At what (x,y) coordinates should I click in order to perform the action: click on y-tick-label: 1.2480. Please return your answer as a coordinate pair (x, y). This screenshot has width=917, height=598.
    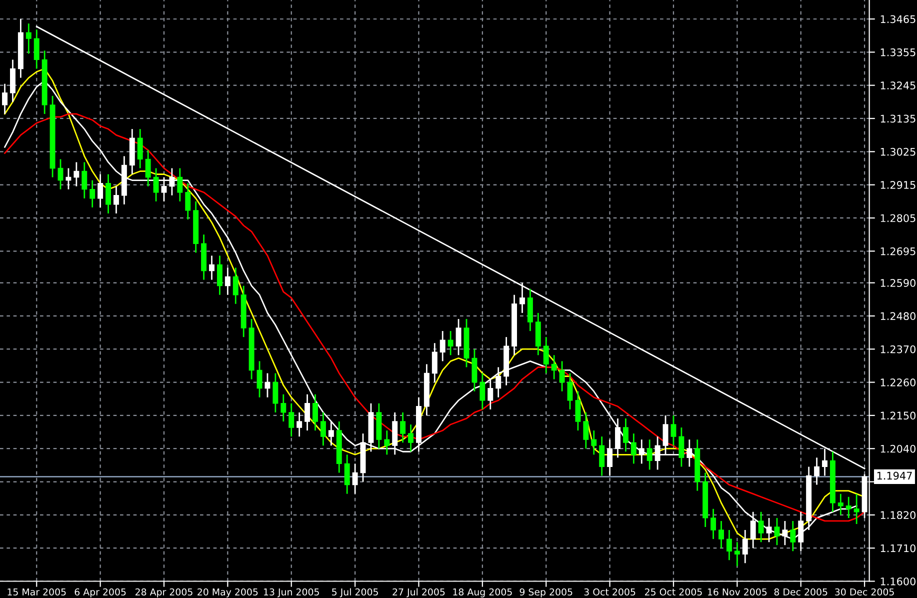
    Looking at the image, I should click on (898, 316).